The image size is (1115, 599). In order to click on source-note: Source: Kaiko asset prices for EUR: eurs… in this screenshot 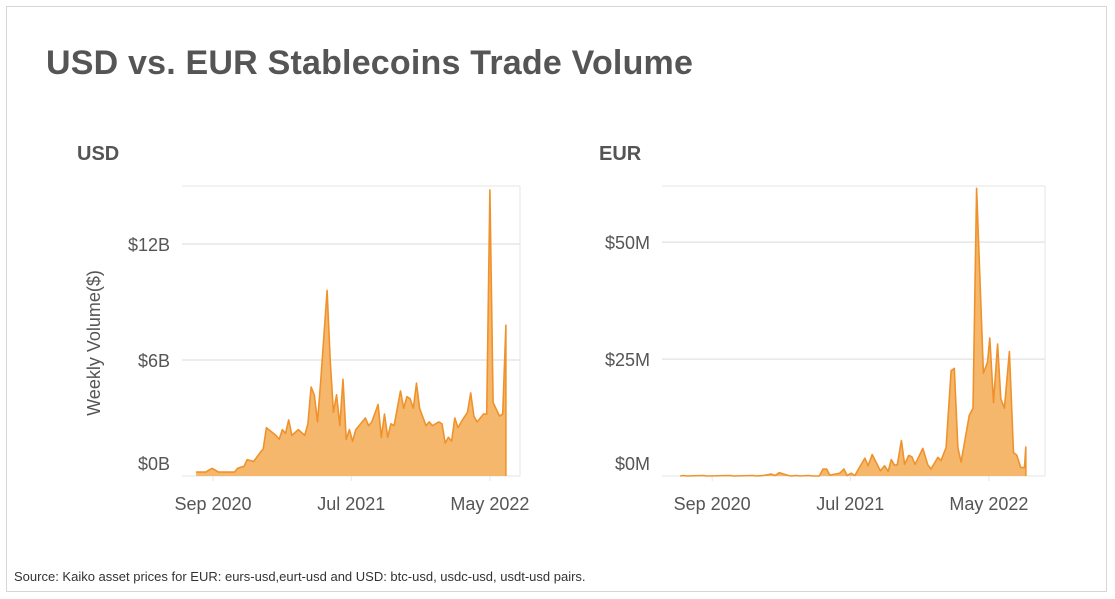, I will do `click(300, 576)`.